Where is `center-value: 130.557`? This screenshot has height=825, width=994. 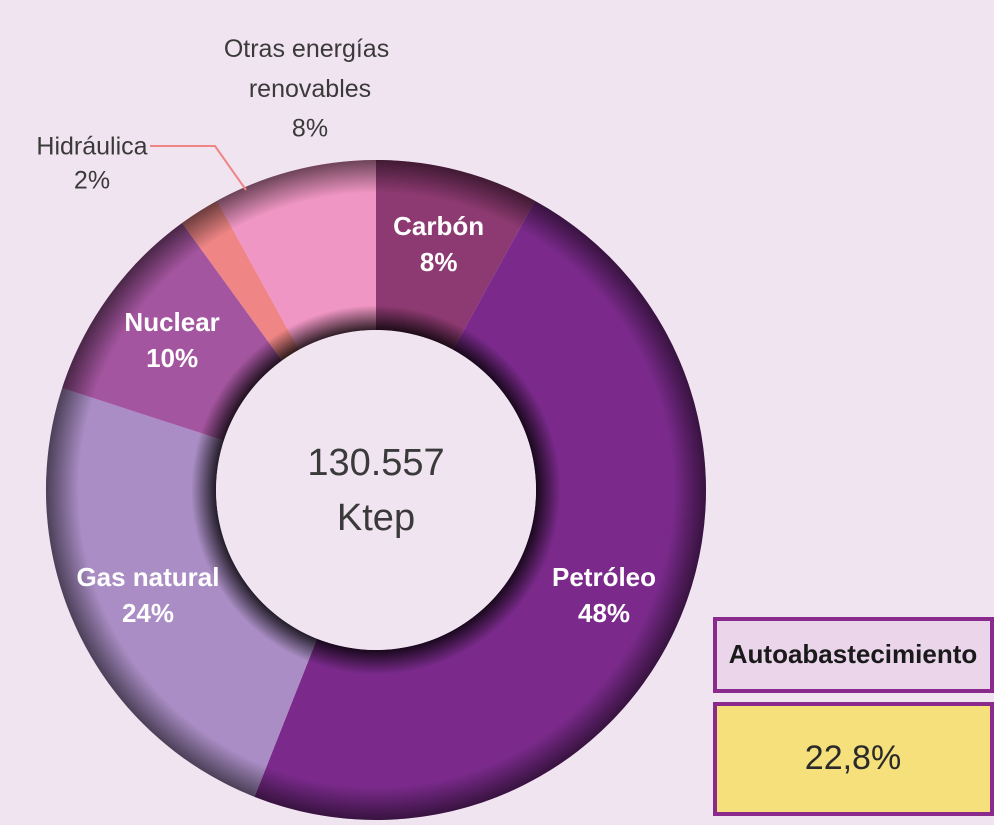 center-value: 130.557 is located at coordinates (375, 463).